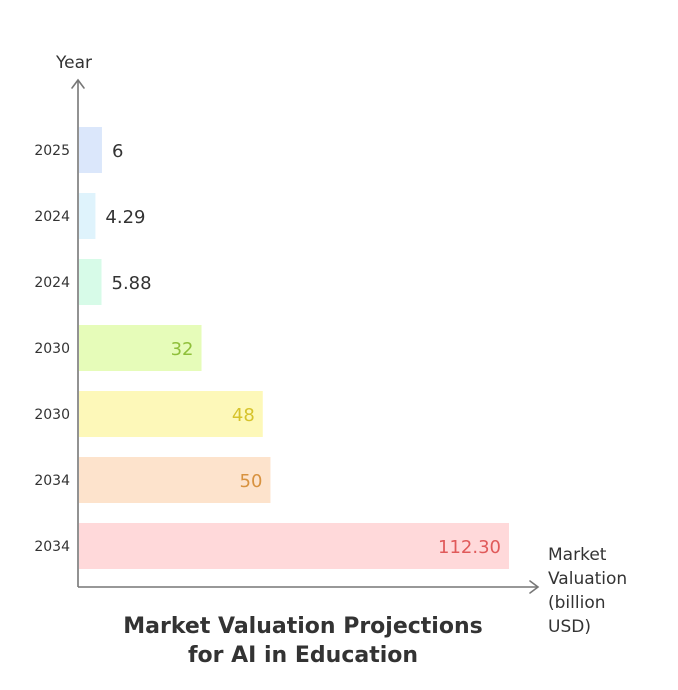 This screenshot has height=690, width=678. I want to click on chart-title-line-2: for AI in Education, so click(303, 655).